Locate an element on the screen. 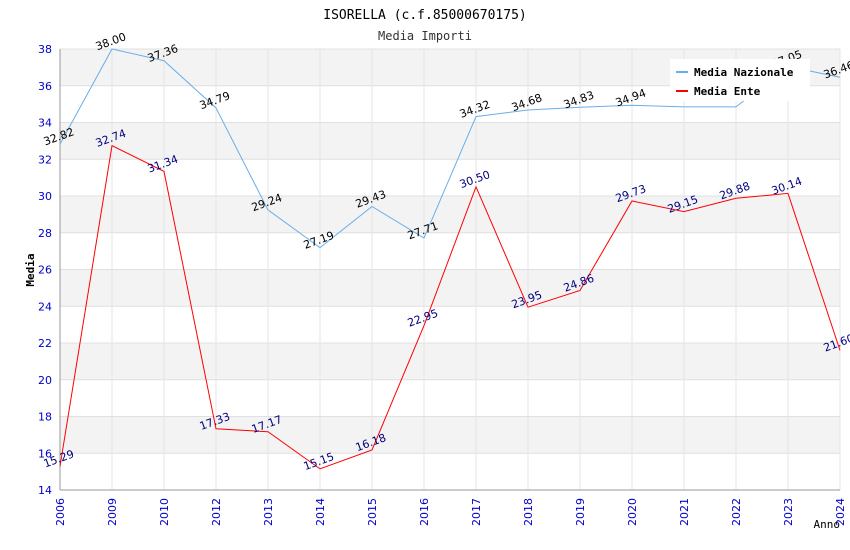 Image resolution: width=850 pixels, height=550 pixels. y-axis-ticks: 14 16 18 20 22 24 26 28 30 32 34 36 38 is located at coordinates (45, 270).